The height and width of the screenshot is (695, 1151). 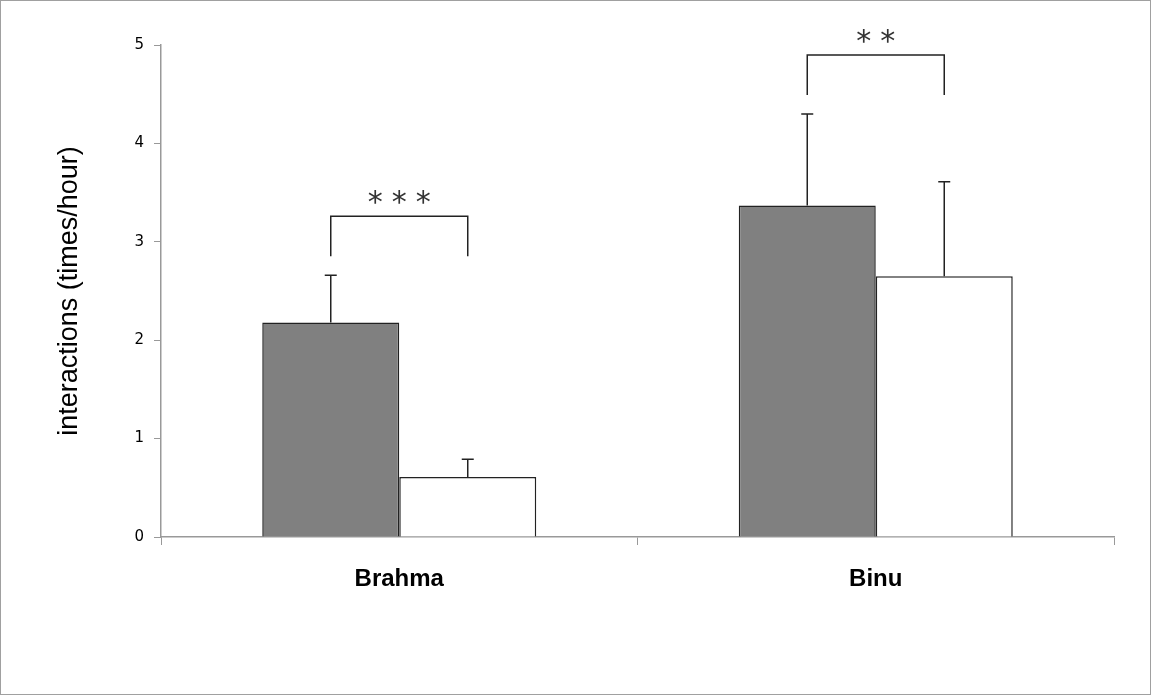 What do you see at coordinates (876, 578) in the screenshot?
I see `x-tick-label: Binu` at bounding box center [876, 578].